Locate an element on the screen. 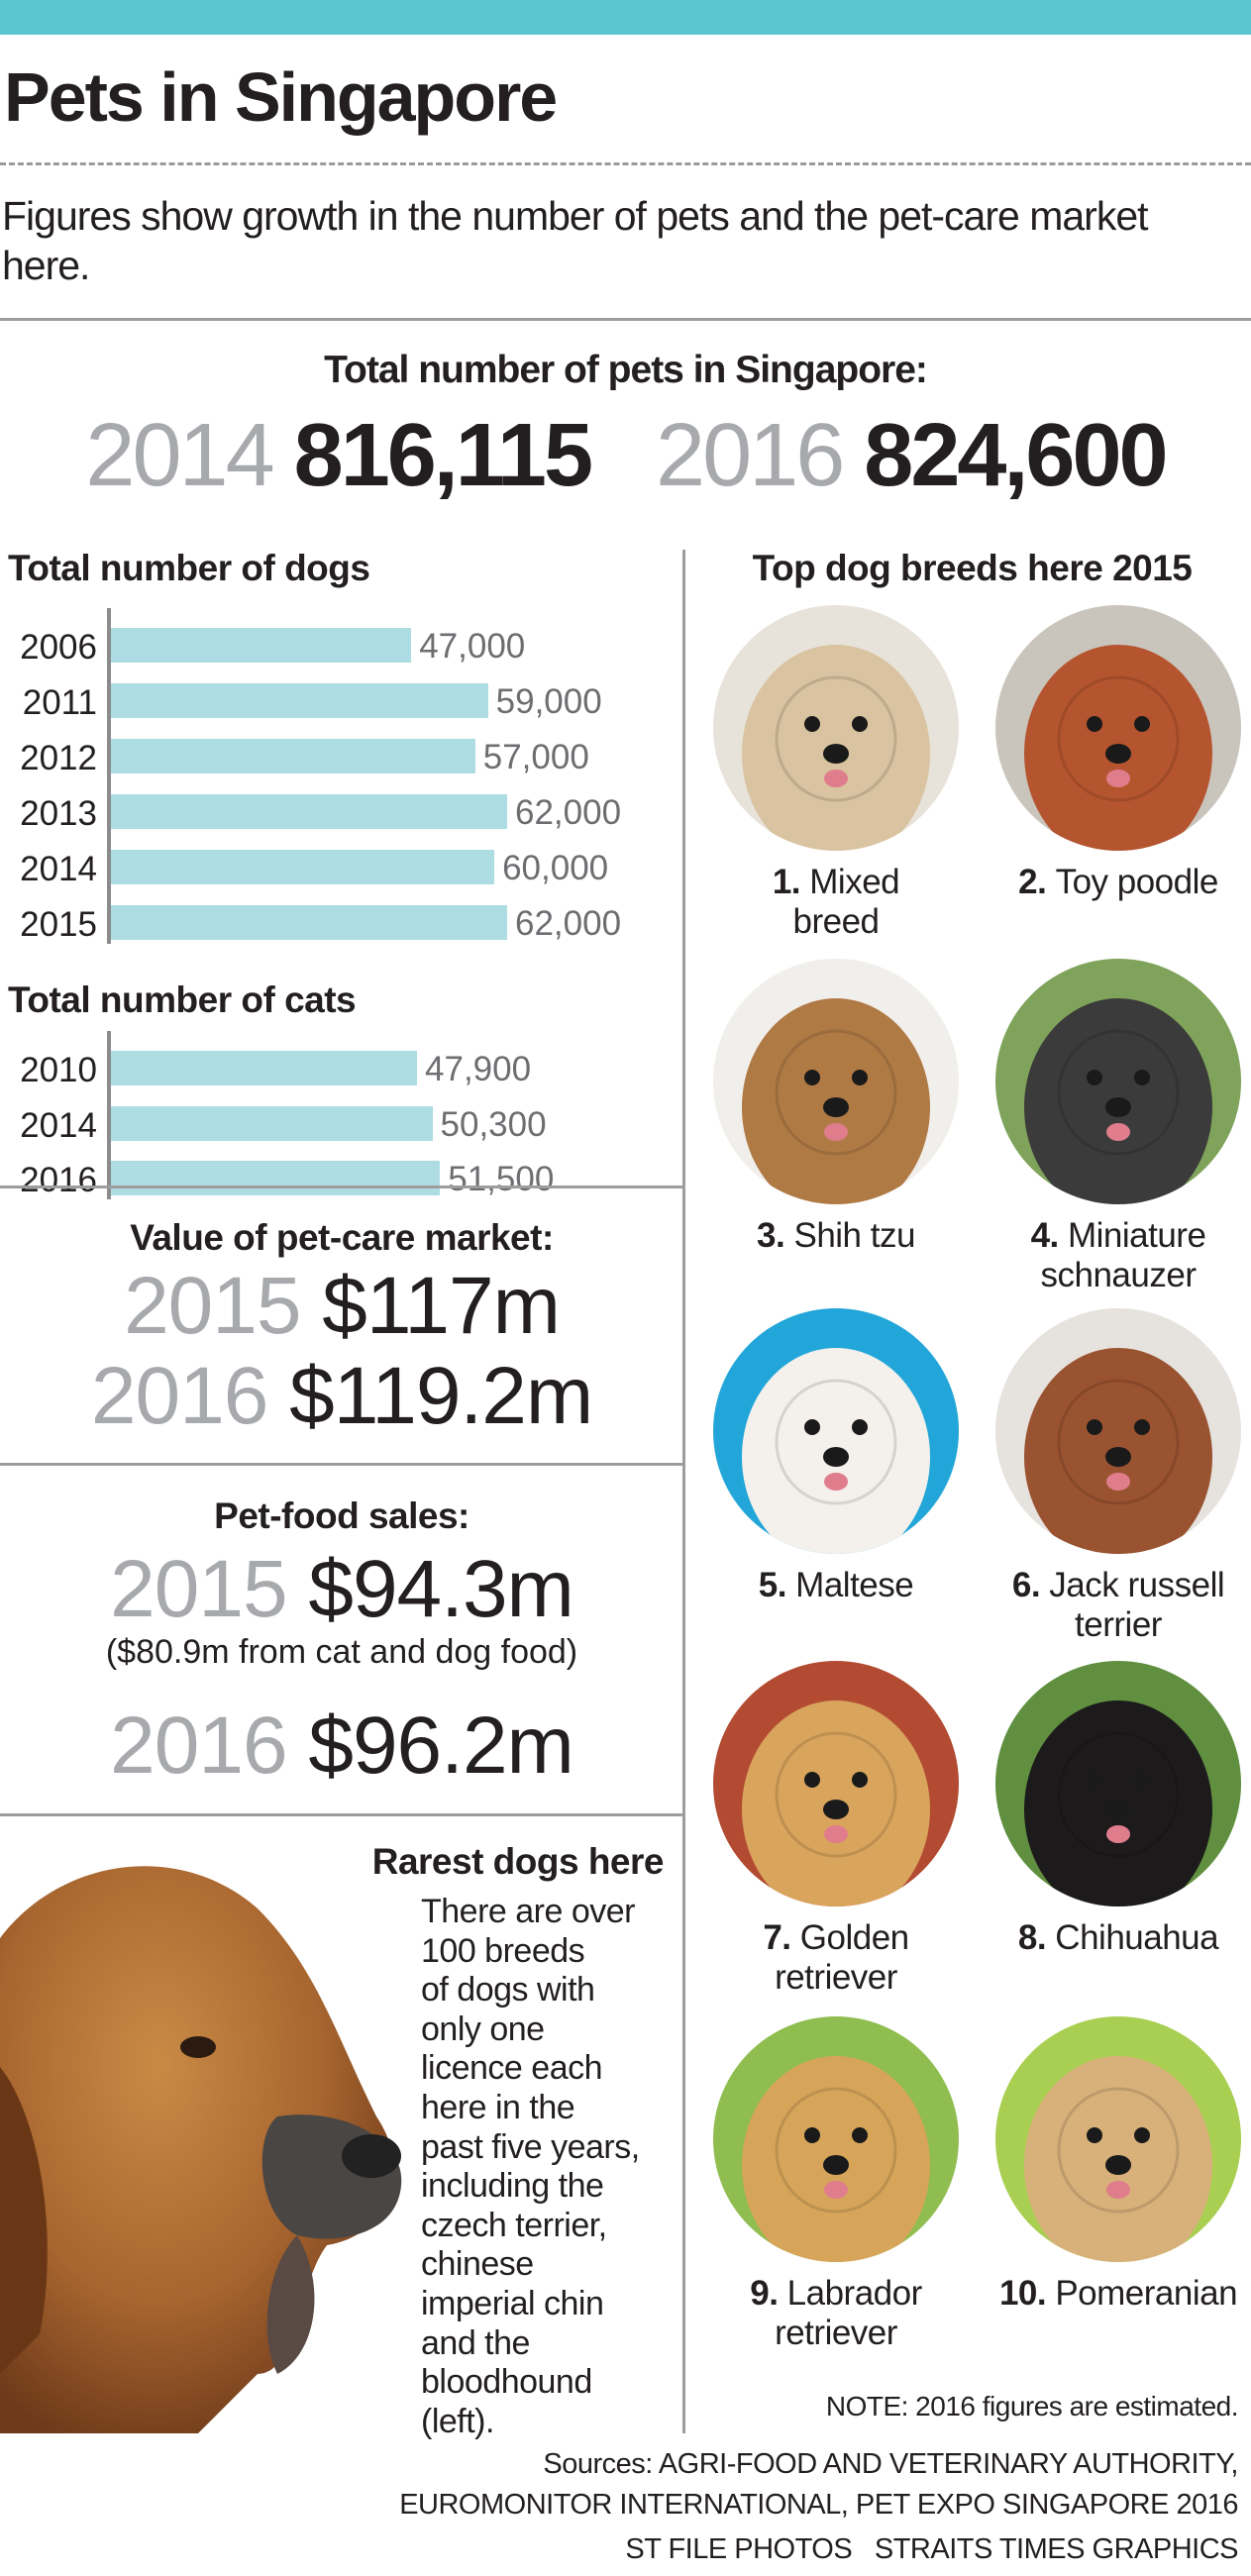  total-pets-value: 816,115 is located at coordinates (443, 455).